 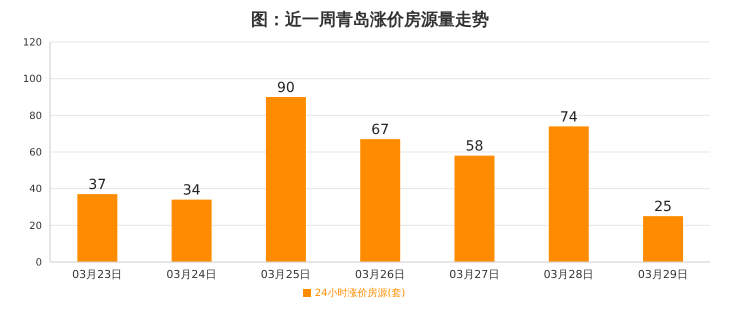 What do you see at coordinates (35, 153) in the screenshot?
I see `y-tick-label: 60` at bounding box center [35, 153].